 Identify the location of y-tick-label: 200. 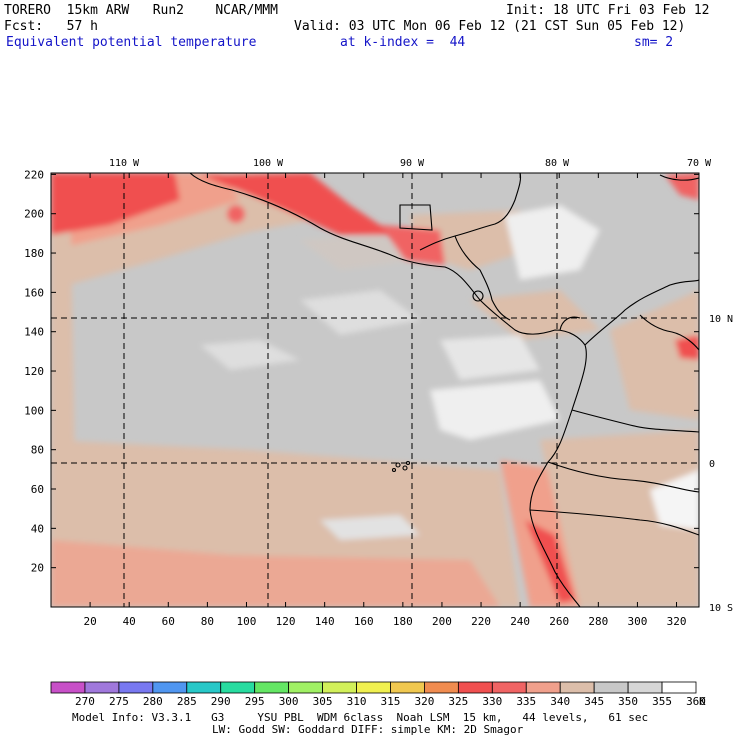
(34, 214).